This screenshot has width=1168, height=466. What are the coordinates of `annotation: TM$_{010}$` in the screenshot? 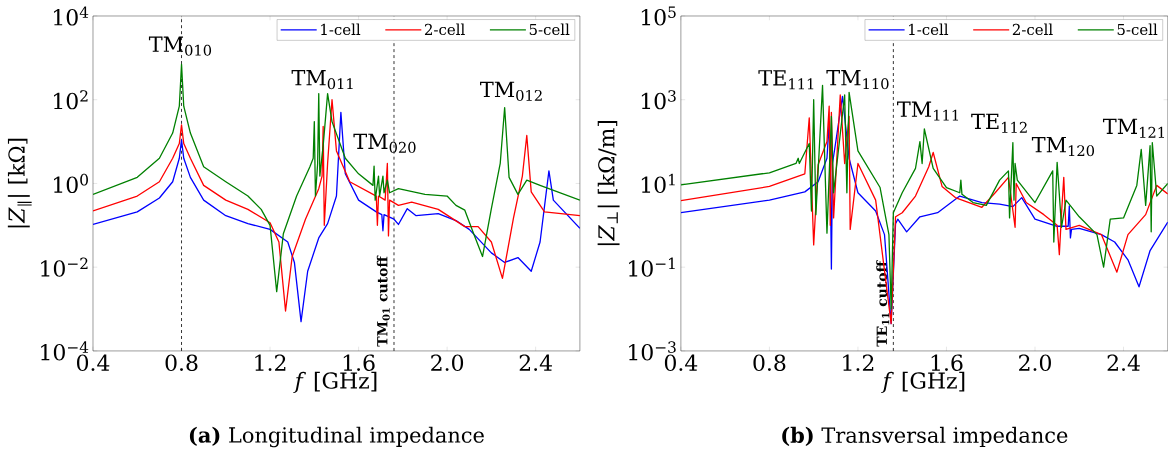 It's located at (180, 46).